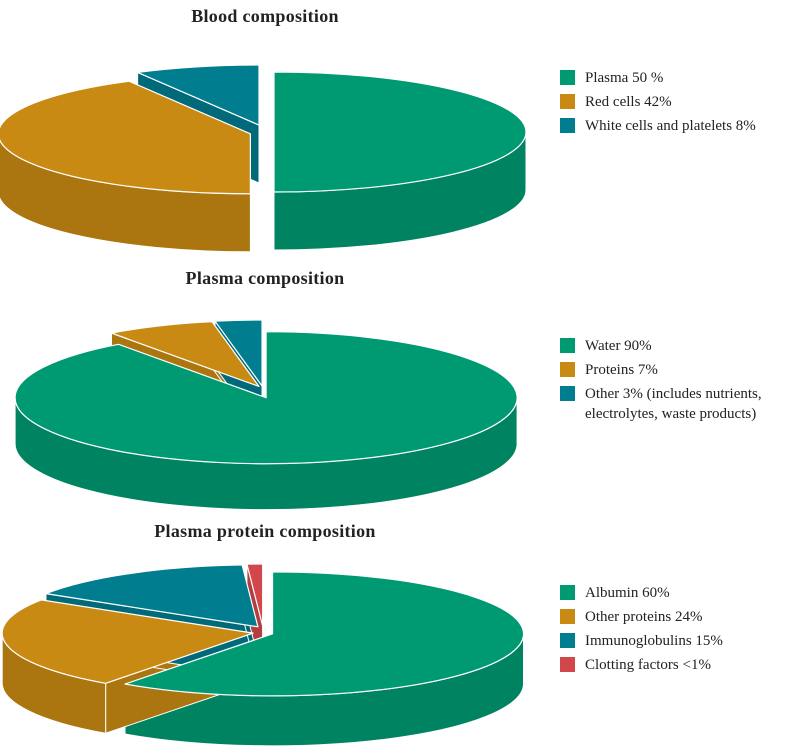  I want to click on legend-label: Other proteins 24%, so click(644, 617).